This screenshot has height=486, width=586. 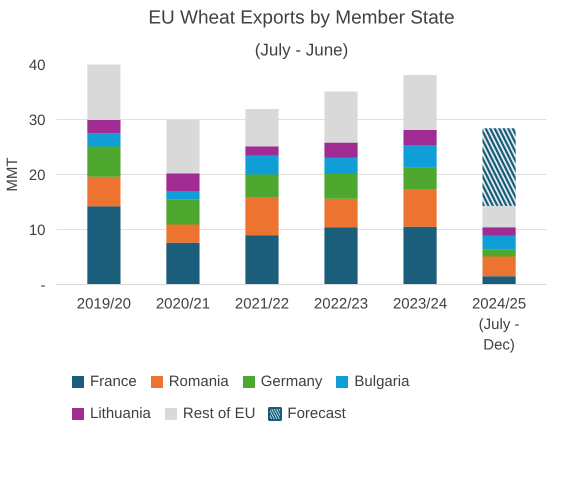 I want to click on y-tick-label: 30, so click(x=37, y=120).